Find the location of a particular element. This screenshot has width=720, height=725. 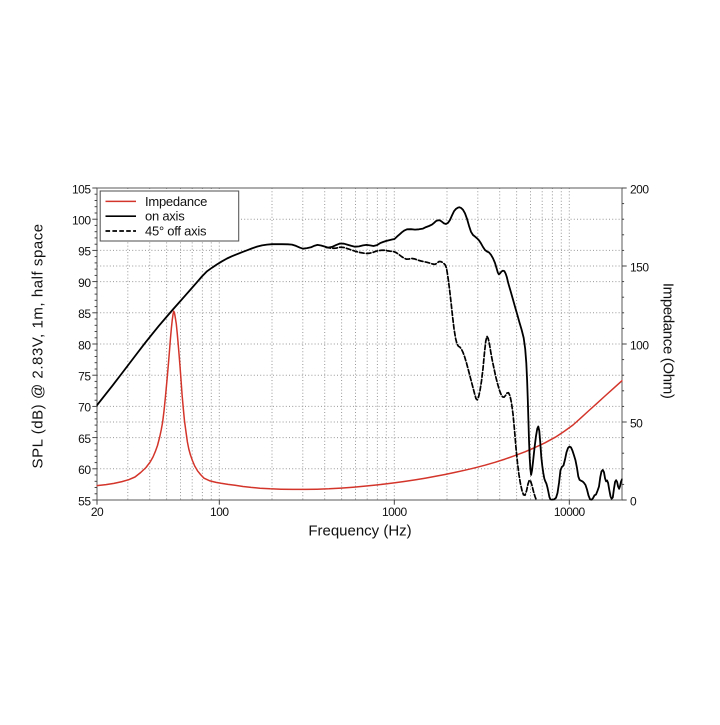

svg-text: 0 is located at coordinates (633, 501).